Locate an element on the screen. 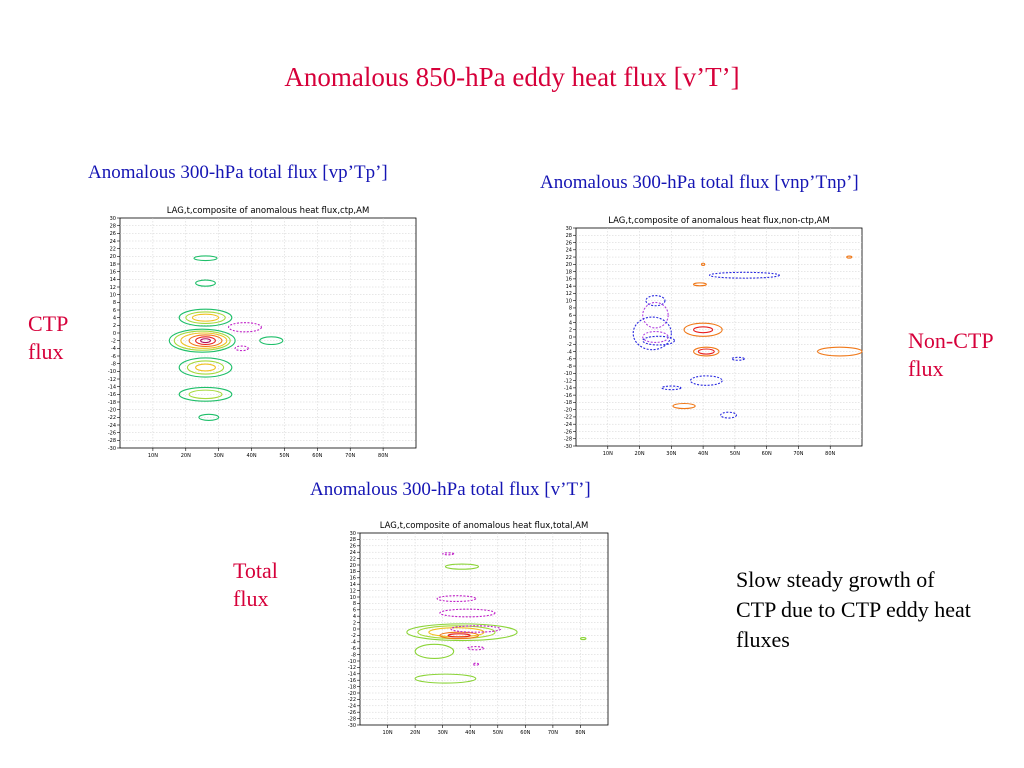 Image resolution: width=1024 pixels, height=768 pixels. y-tick-label: 18 is located at coordinates (353, 572).